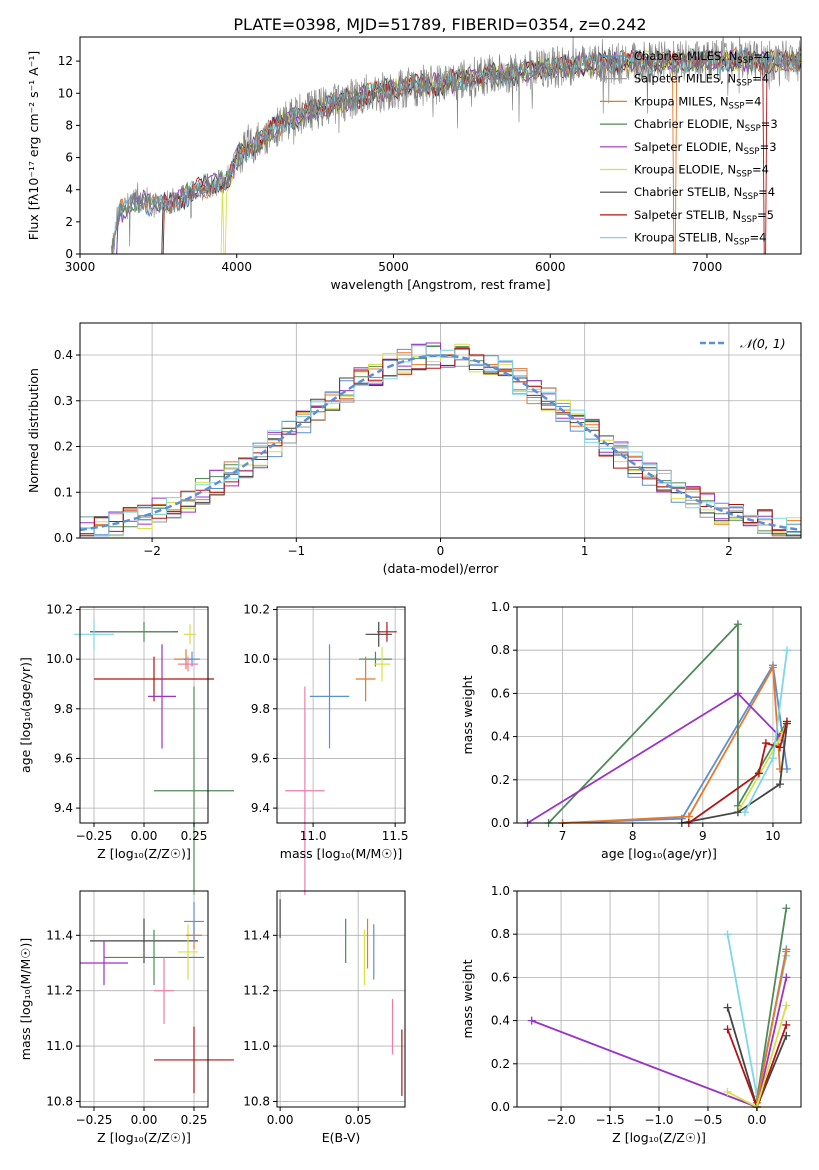  What do you see at coordinates (684, 238) in the screenshot?
I see `legend-text: Kroupa STELIB, N` at bounding box center [684, 238].